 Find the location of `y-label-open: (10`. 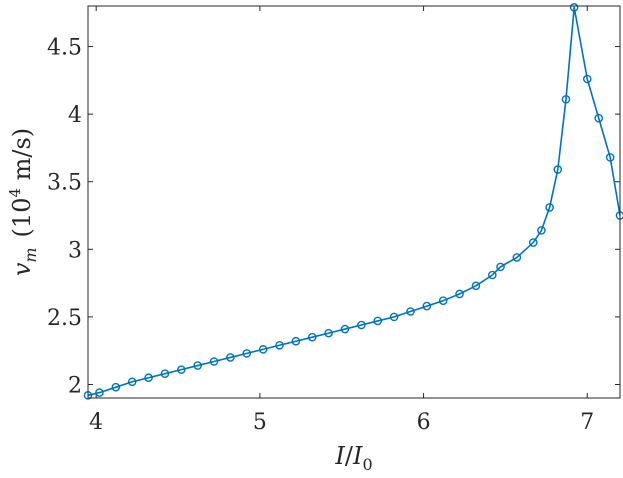

y-label-open: (10 is located at coordinates (22, 218).